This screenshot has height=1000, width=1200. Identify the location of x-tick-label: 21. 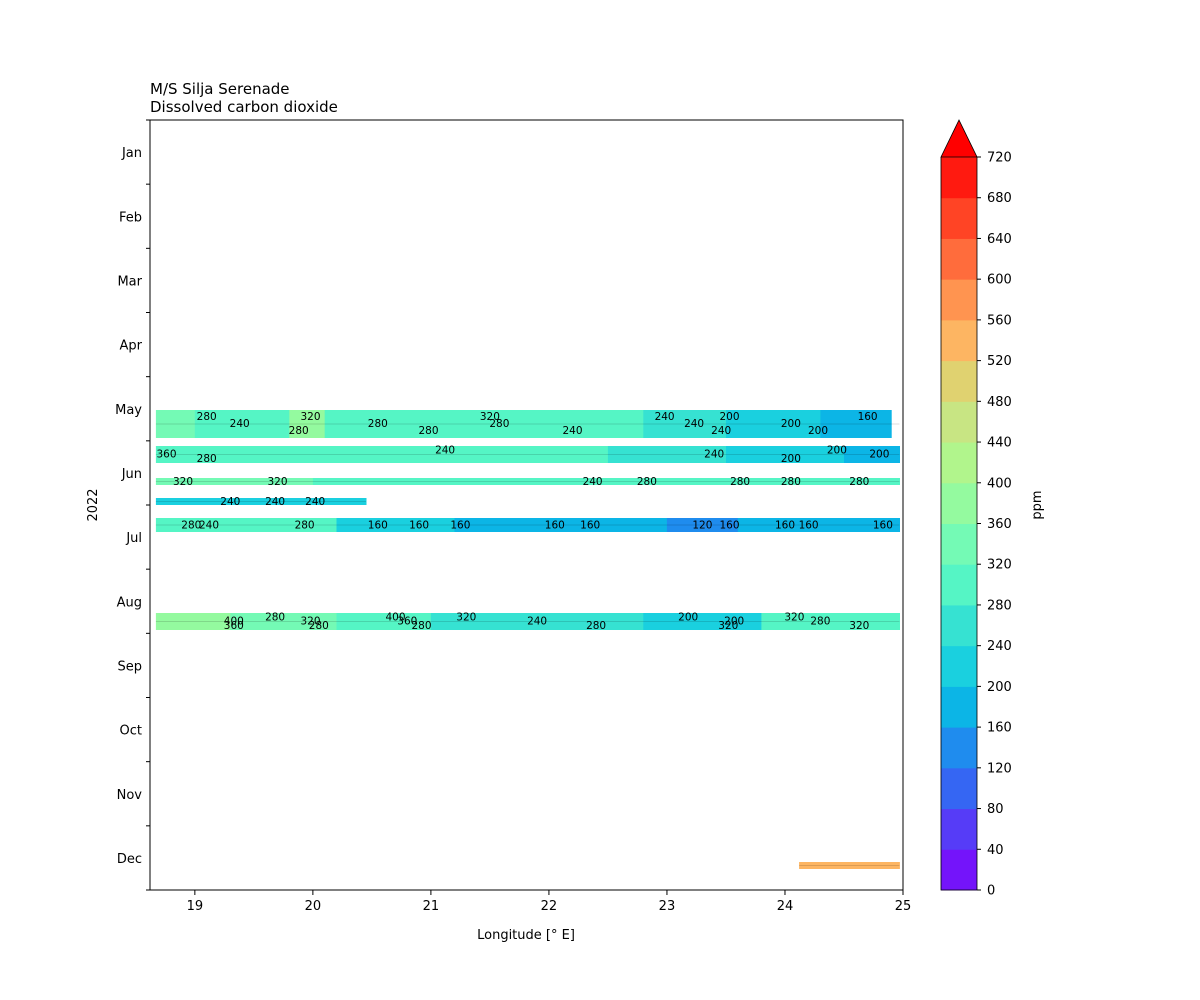
(431, 906).